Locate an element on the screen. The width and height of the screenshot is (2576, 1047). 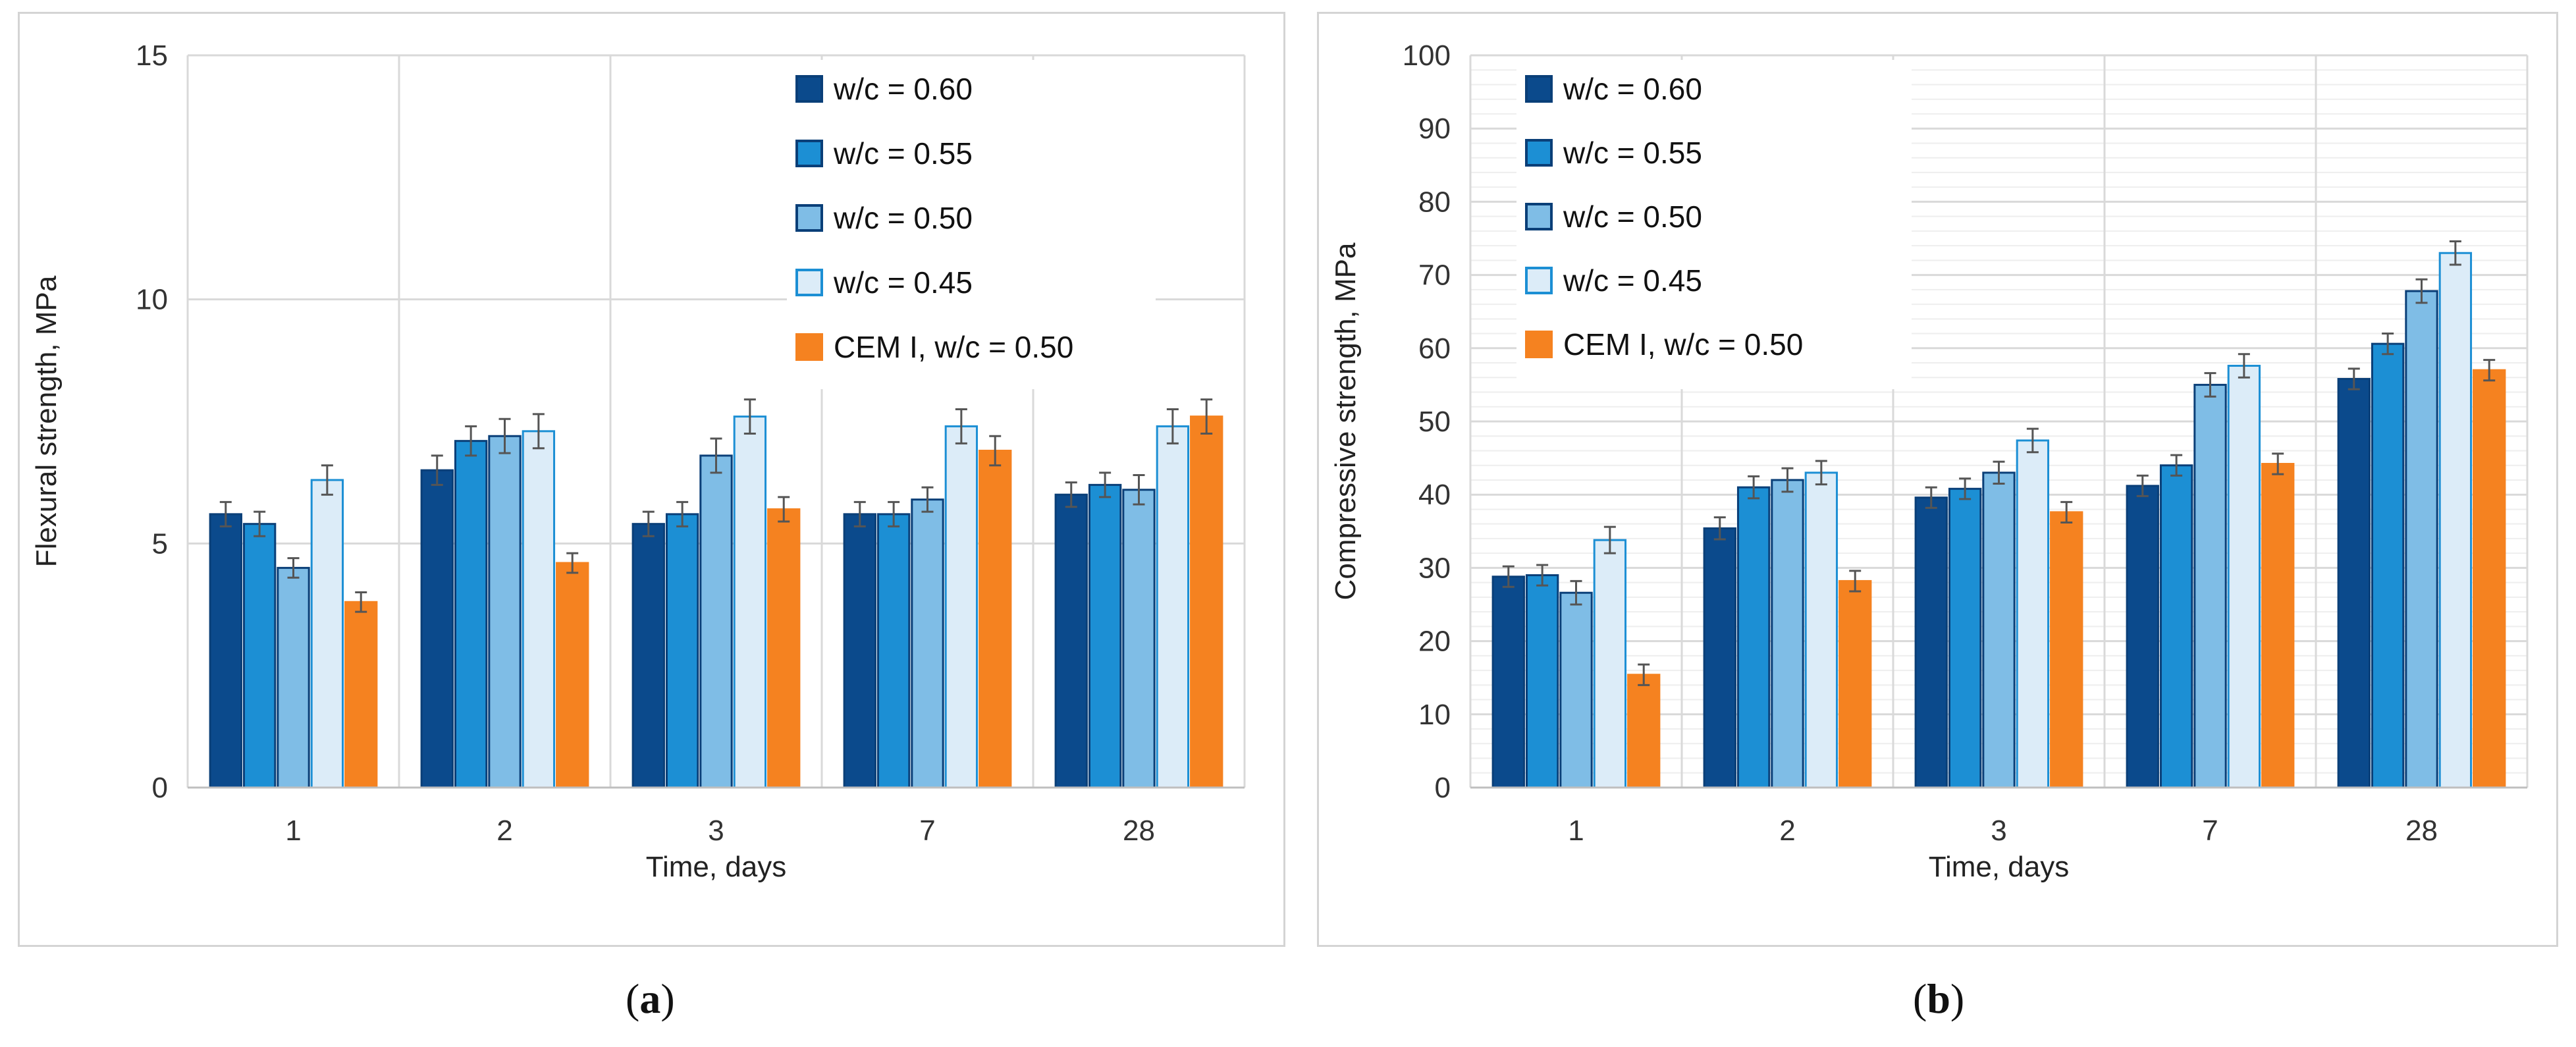
y-tick-label: 20 is located at coordinates (1435, 642).